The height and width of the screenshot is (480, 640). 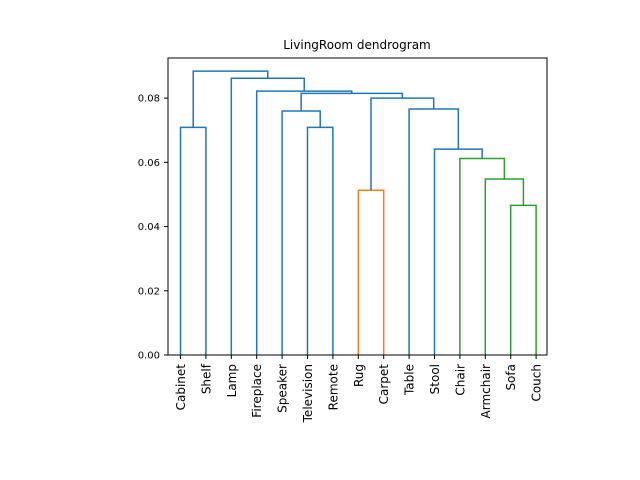 I want to click on leaf-label-carpet: Carpet, so click(x=384, y=384).